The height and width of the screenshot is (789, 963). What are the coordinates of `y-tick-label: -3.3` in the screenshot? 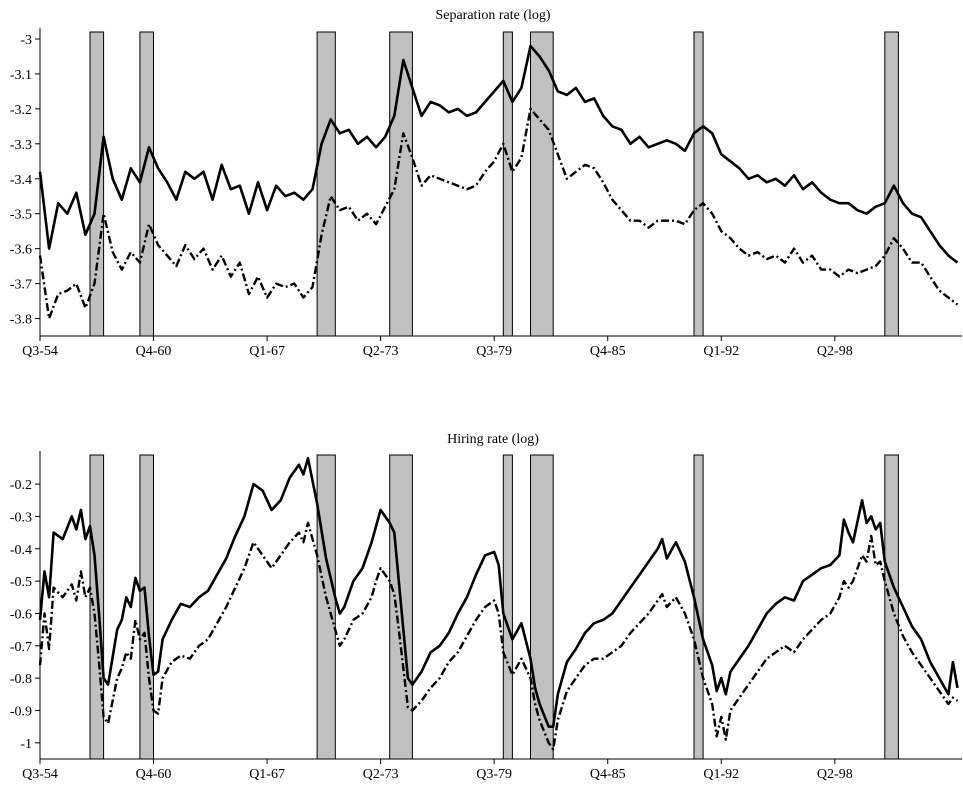 It's located at (21, 145).